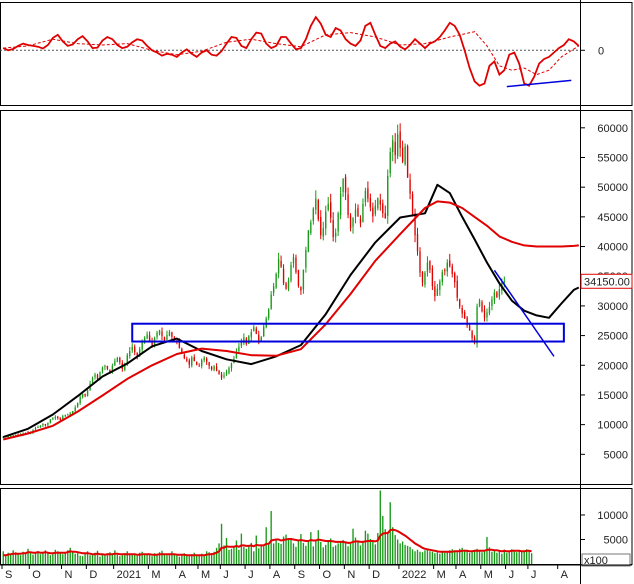 The height and width of the screenshot is (584, 634). What do you see at coordinates (539, 83) in the screenshot?
I see `osc-trendline-line` at bounding box center [539, 83].